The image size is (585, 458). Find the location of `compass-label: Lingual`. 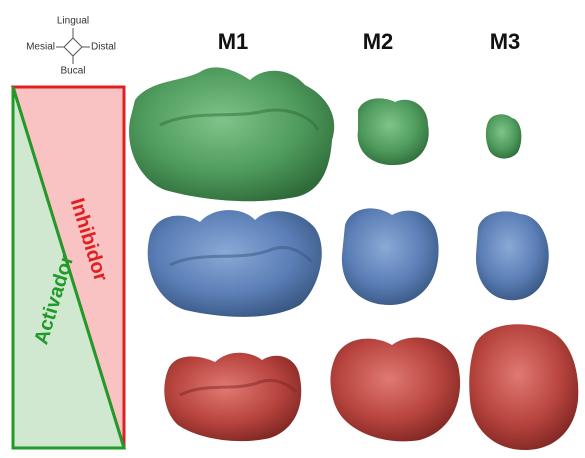

compass-label: Lingual is located at coordinates (73, 21).